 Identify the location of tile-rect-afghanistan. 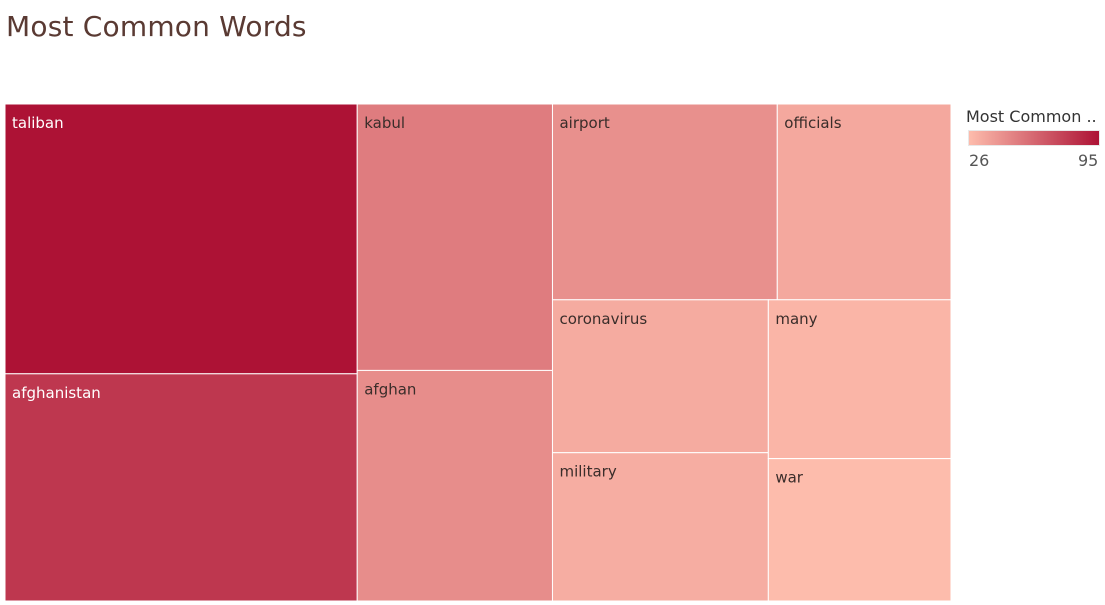
(181, 487).